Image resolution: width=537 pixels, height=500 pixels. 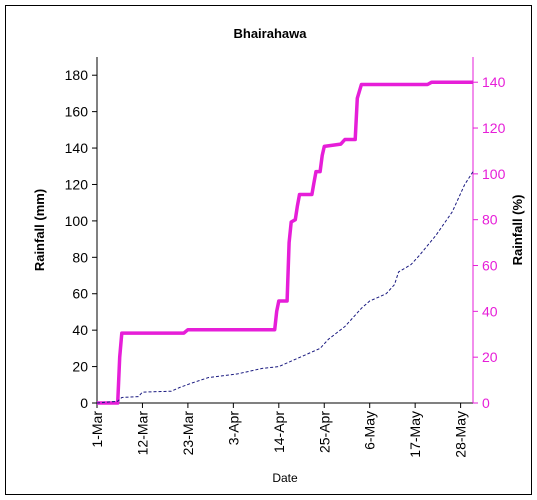 What do you see at coordinates (77, 184) in the screenshot?
I see `y-tick-label: 120` at bounding box center [77, 184].